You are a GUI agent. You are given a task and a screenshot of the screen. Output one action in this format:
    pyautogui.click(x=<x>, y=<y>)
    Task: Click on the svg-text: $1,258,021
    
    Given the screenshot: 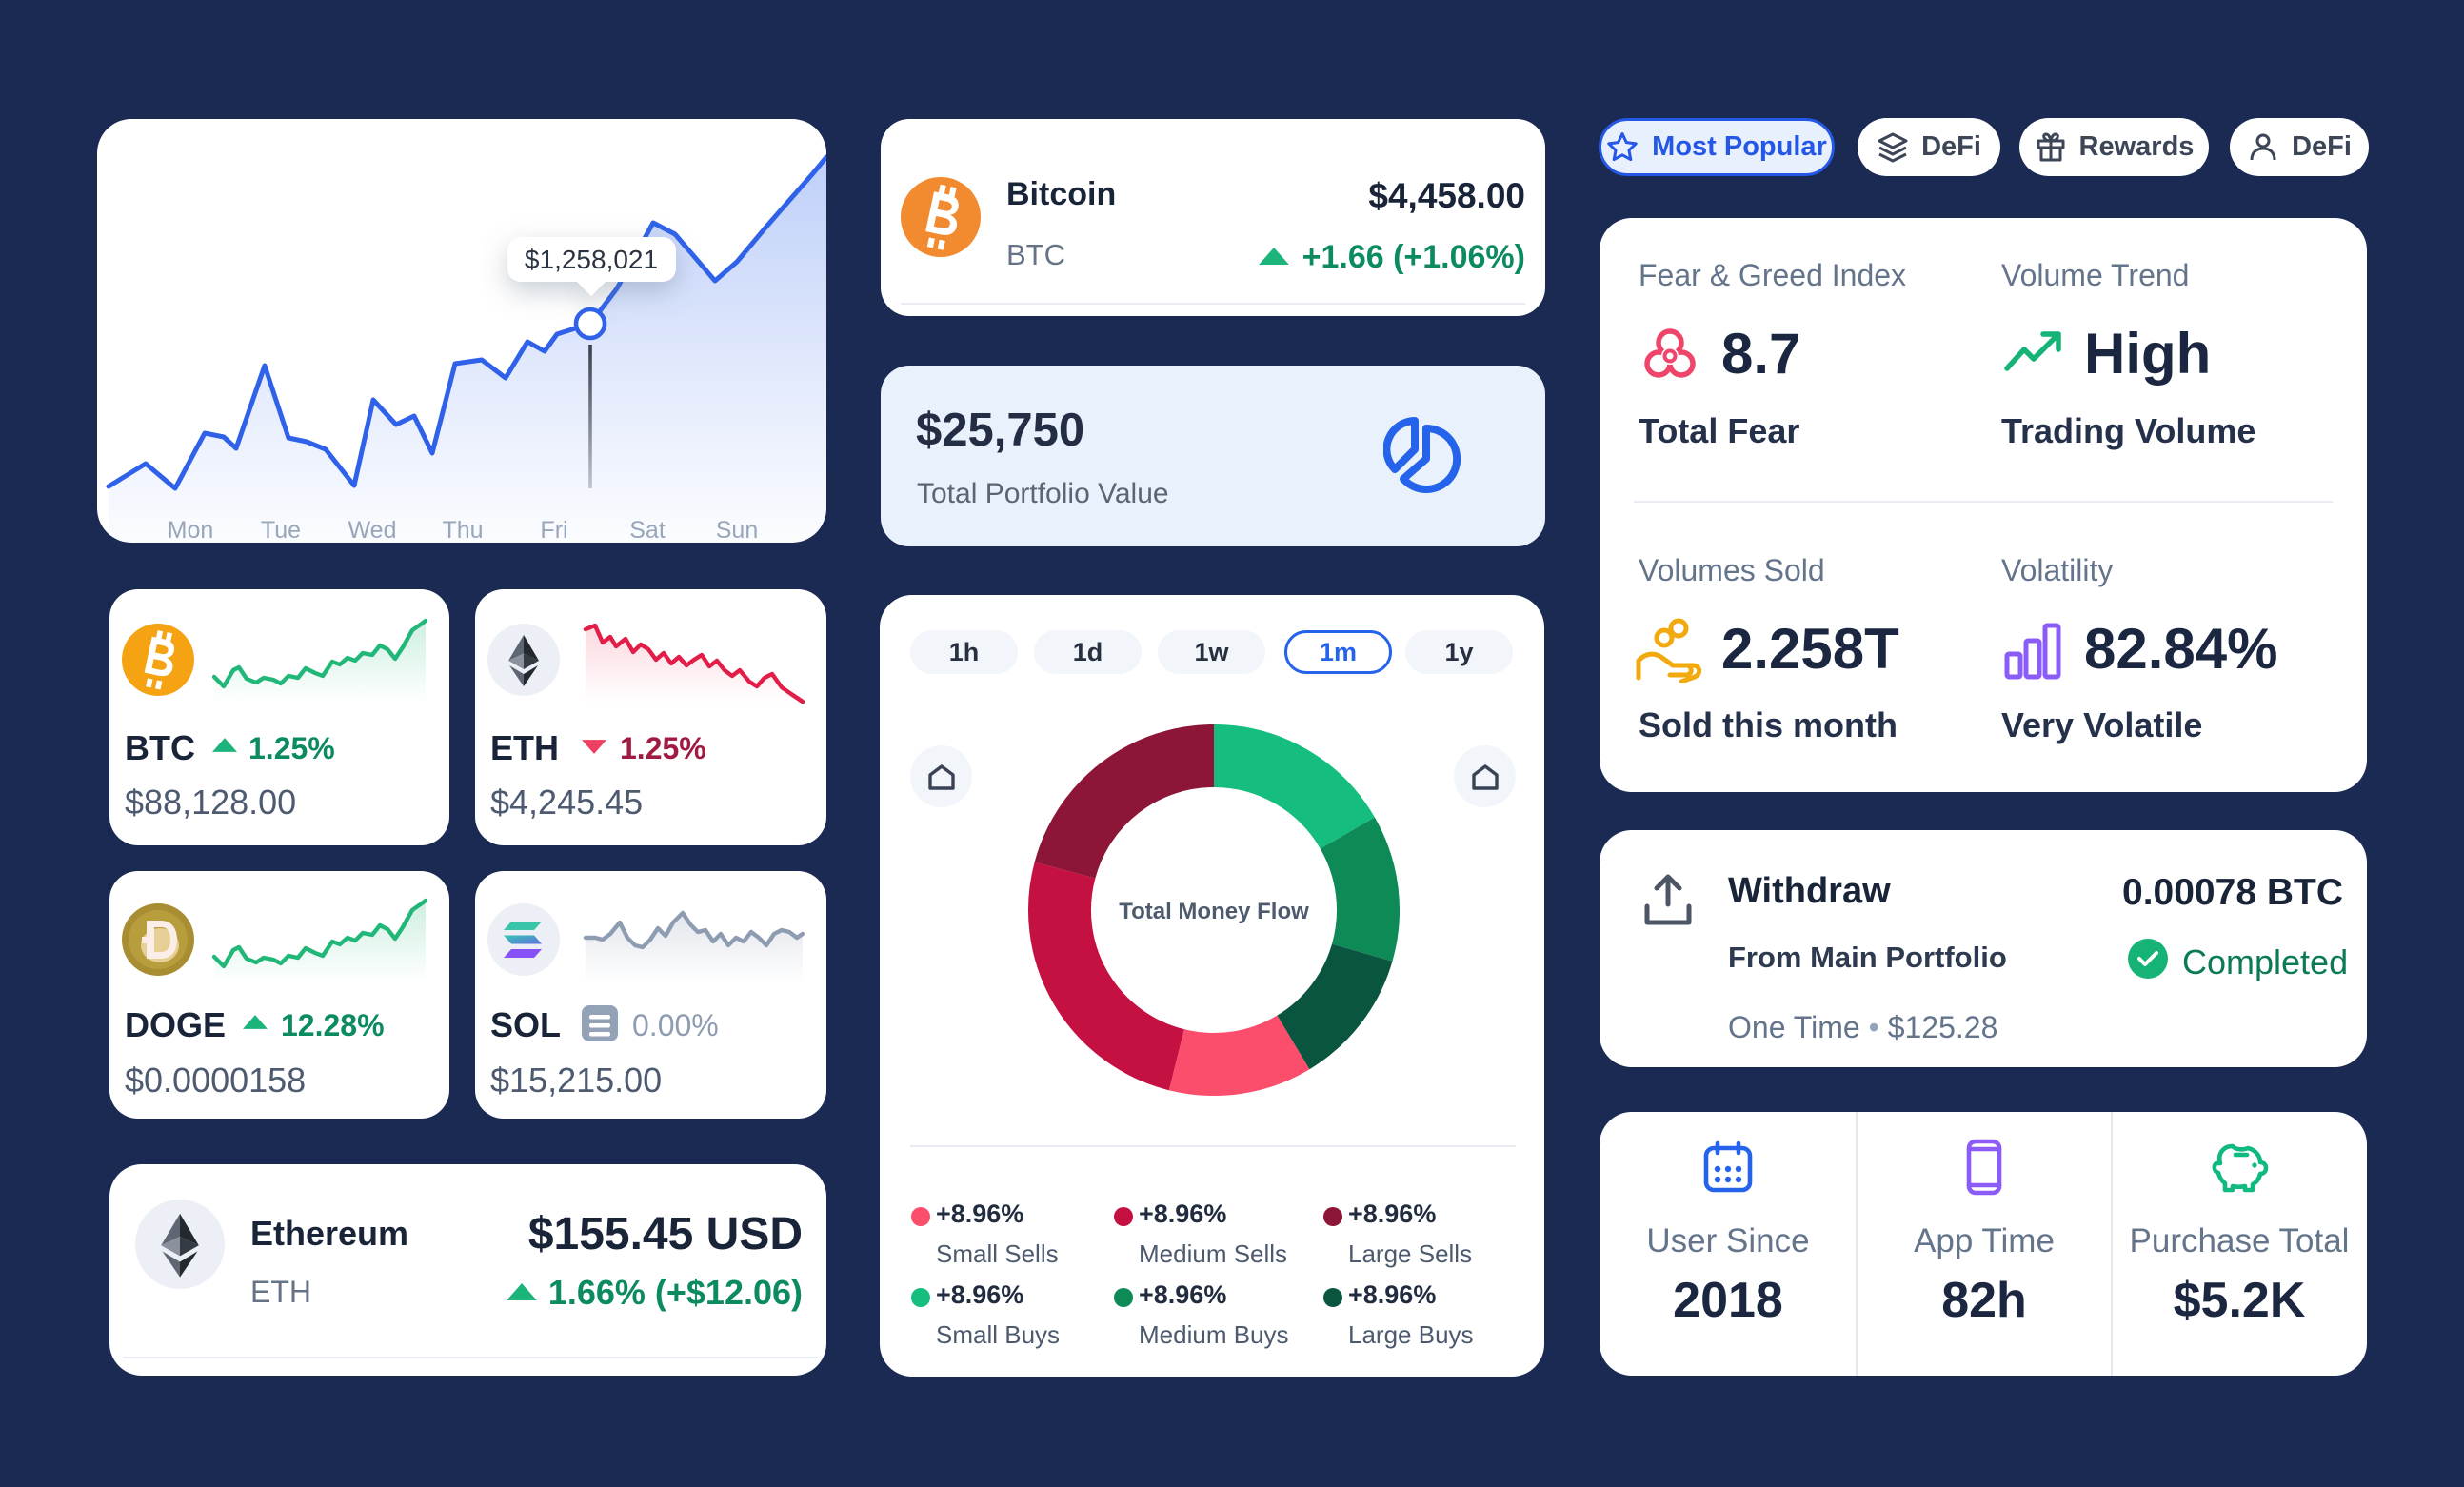 What is the action you would take?
    pyautogui.click(x=591, y=259)
    